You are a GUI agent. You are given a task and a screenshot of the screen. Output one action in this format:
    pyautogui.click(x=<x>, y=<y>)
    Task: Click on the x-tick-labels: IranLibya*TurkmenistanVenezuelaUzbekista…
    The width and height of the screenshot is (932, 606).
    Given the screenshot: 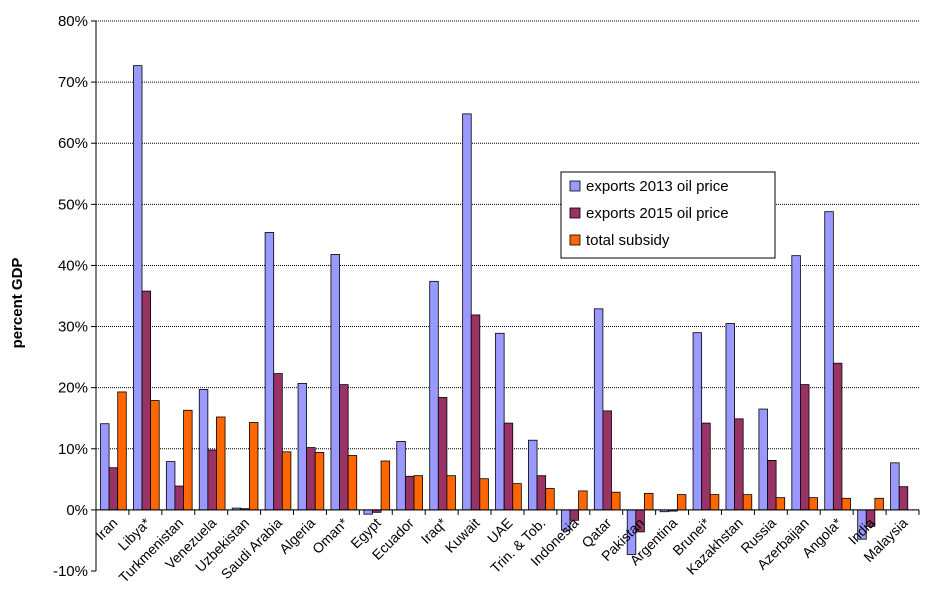 What is the action you would take?
    pyautogui.click(x=501, y=549)
    